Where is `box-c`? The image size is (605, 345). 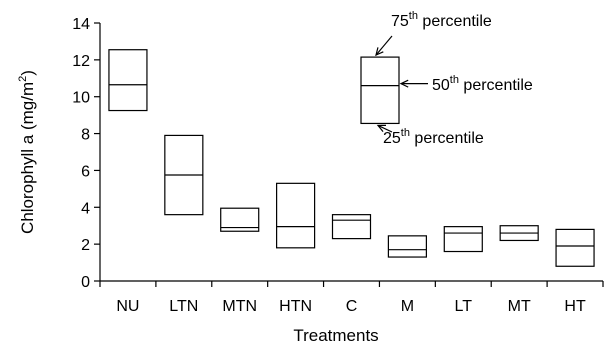 box-c is located at coordinates (351, 227).